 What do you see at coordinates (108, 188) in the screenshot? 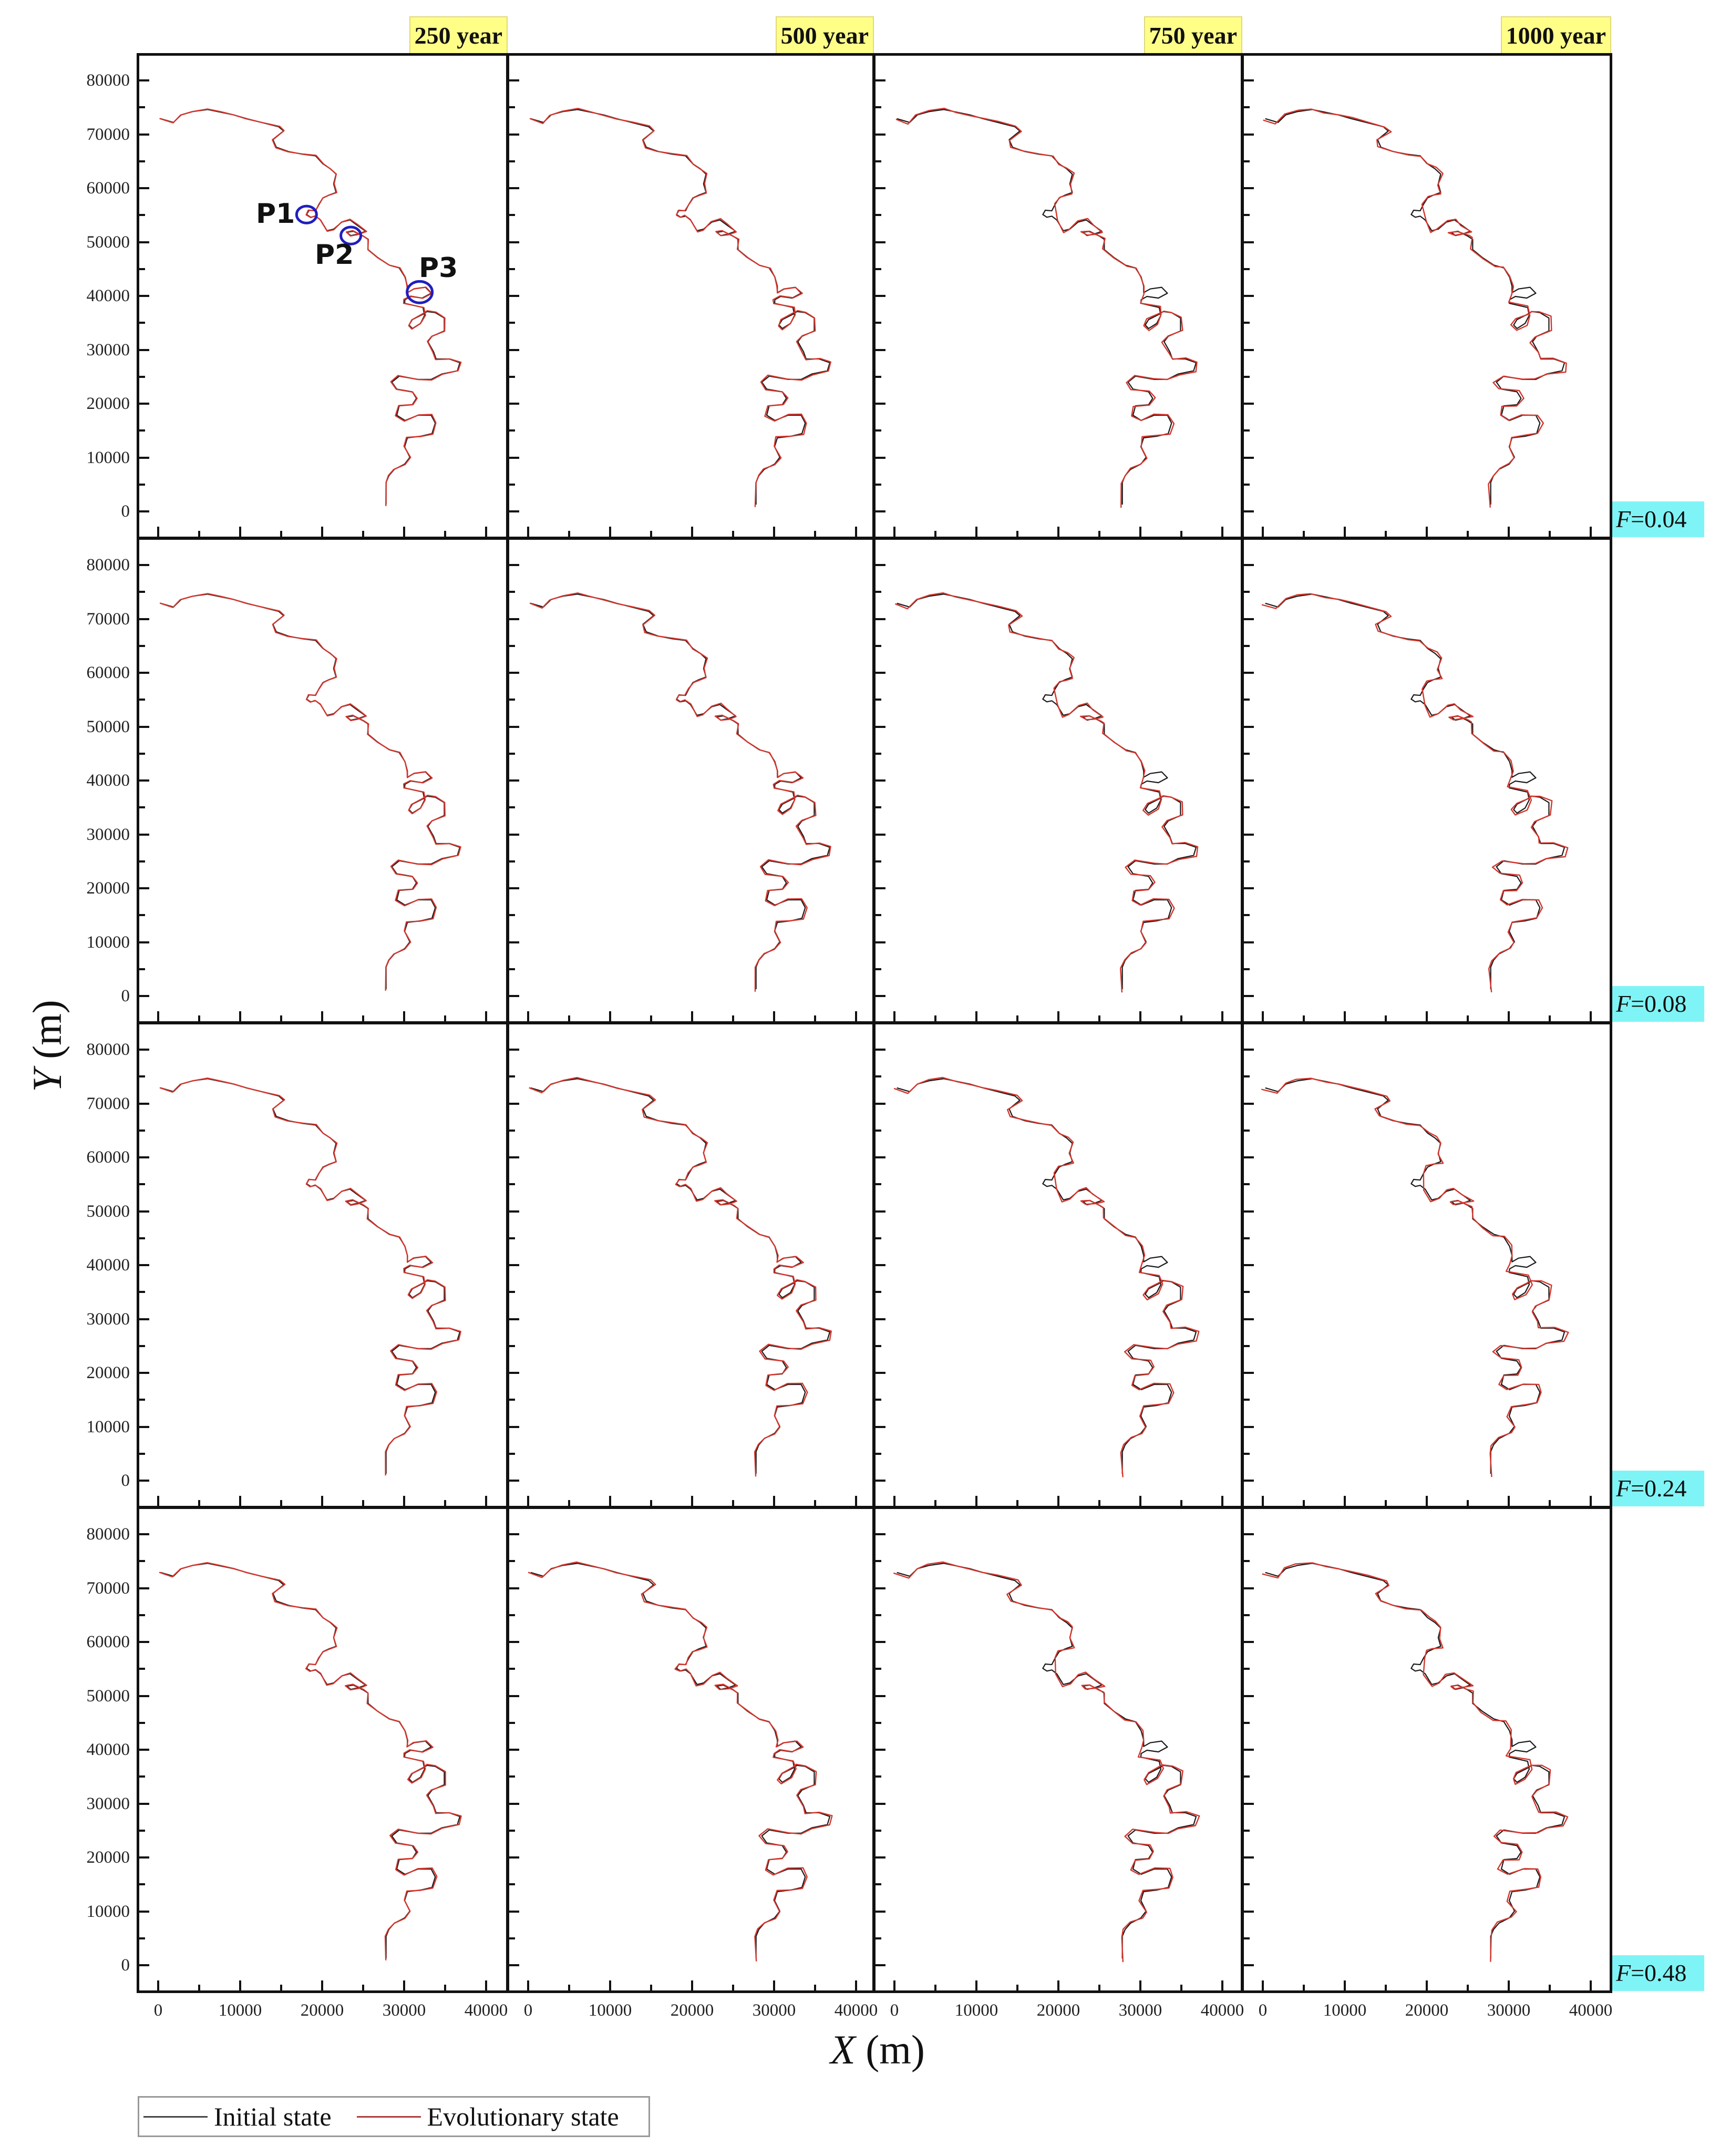
I see `y-tick-label: 60000` at bounding box center [108, 188].